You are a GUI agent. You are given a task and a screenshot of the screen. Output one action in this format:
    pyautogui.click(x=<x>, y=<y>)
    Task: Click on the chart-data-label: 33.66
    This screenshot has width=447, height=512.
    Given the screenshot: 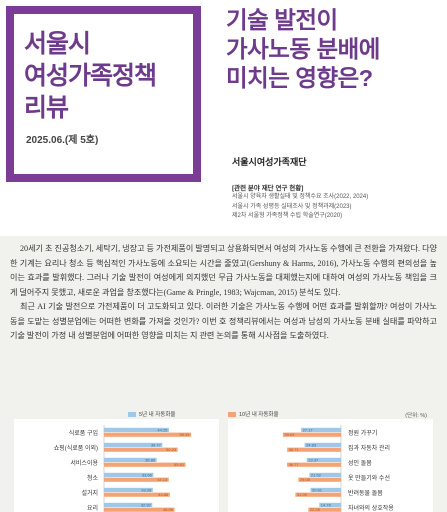 What is the action you would take?
    pyautogui.click(x=147, y=474)
    